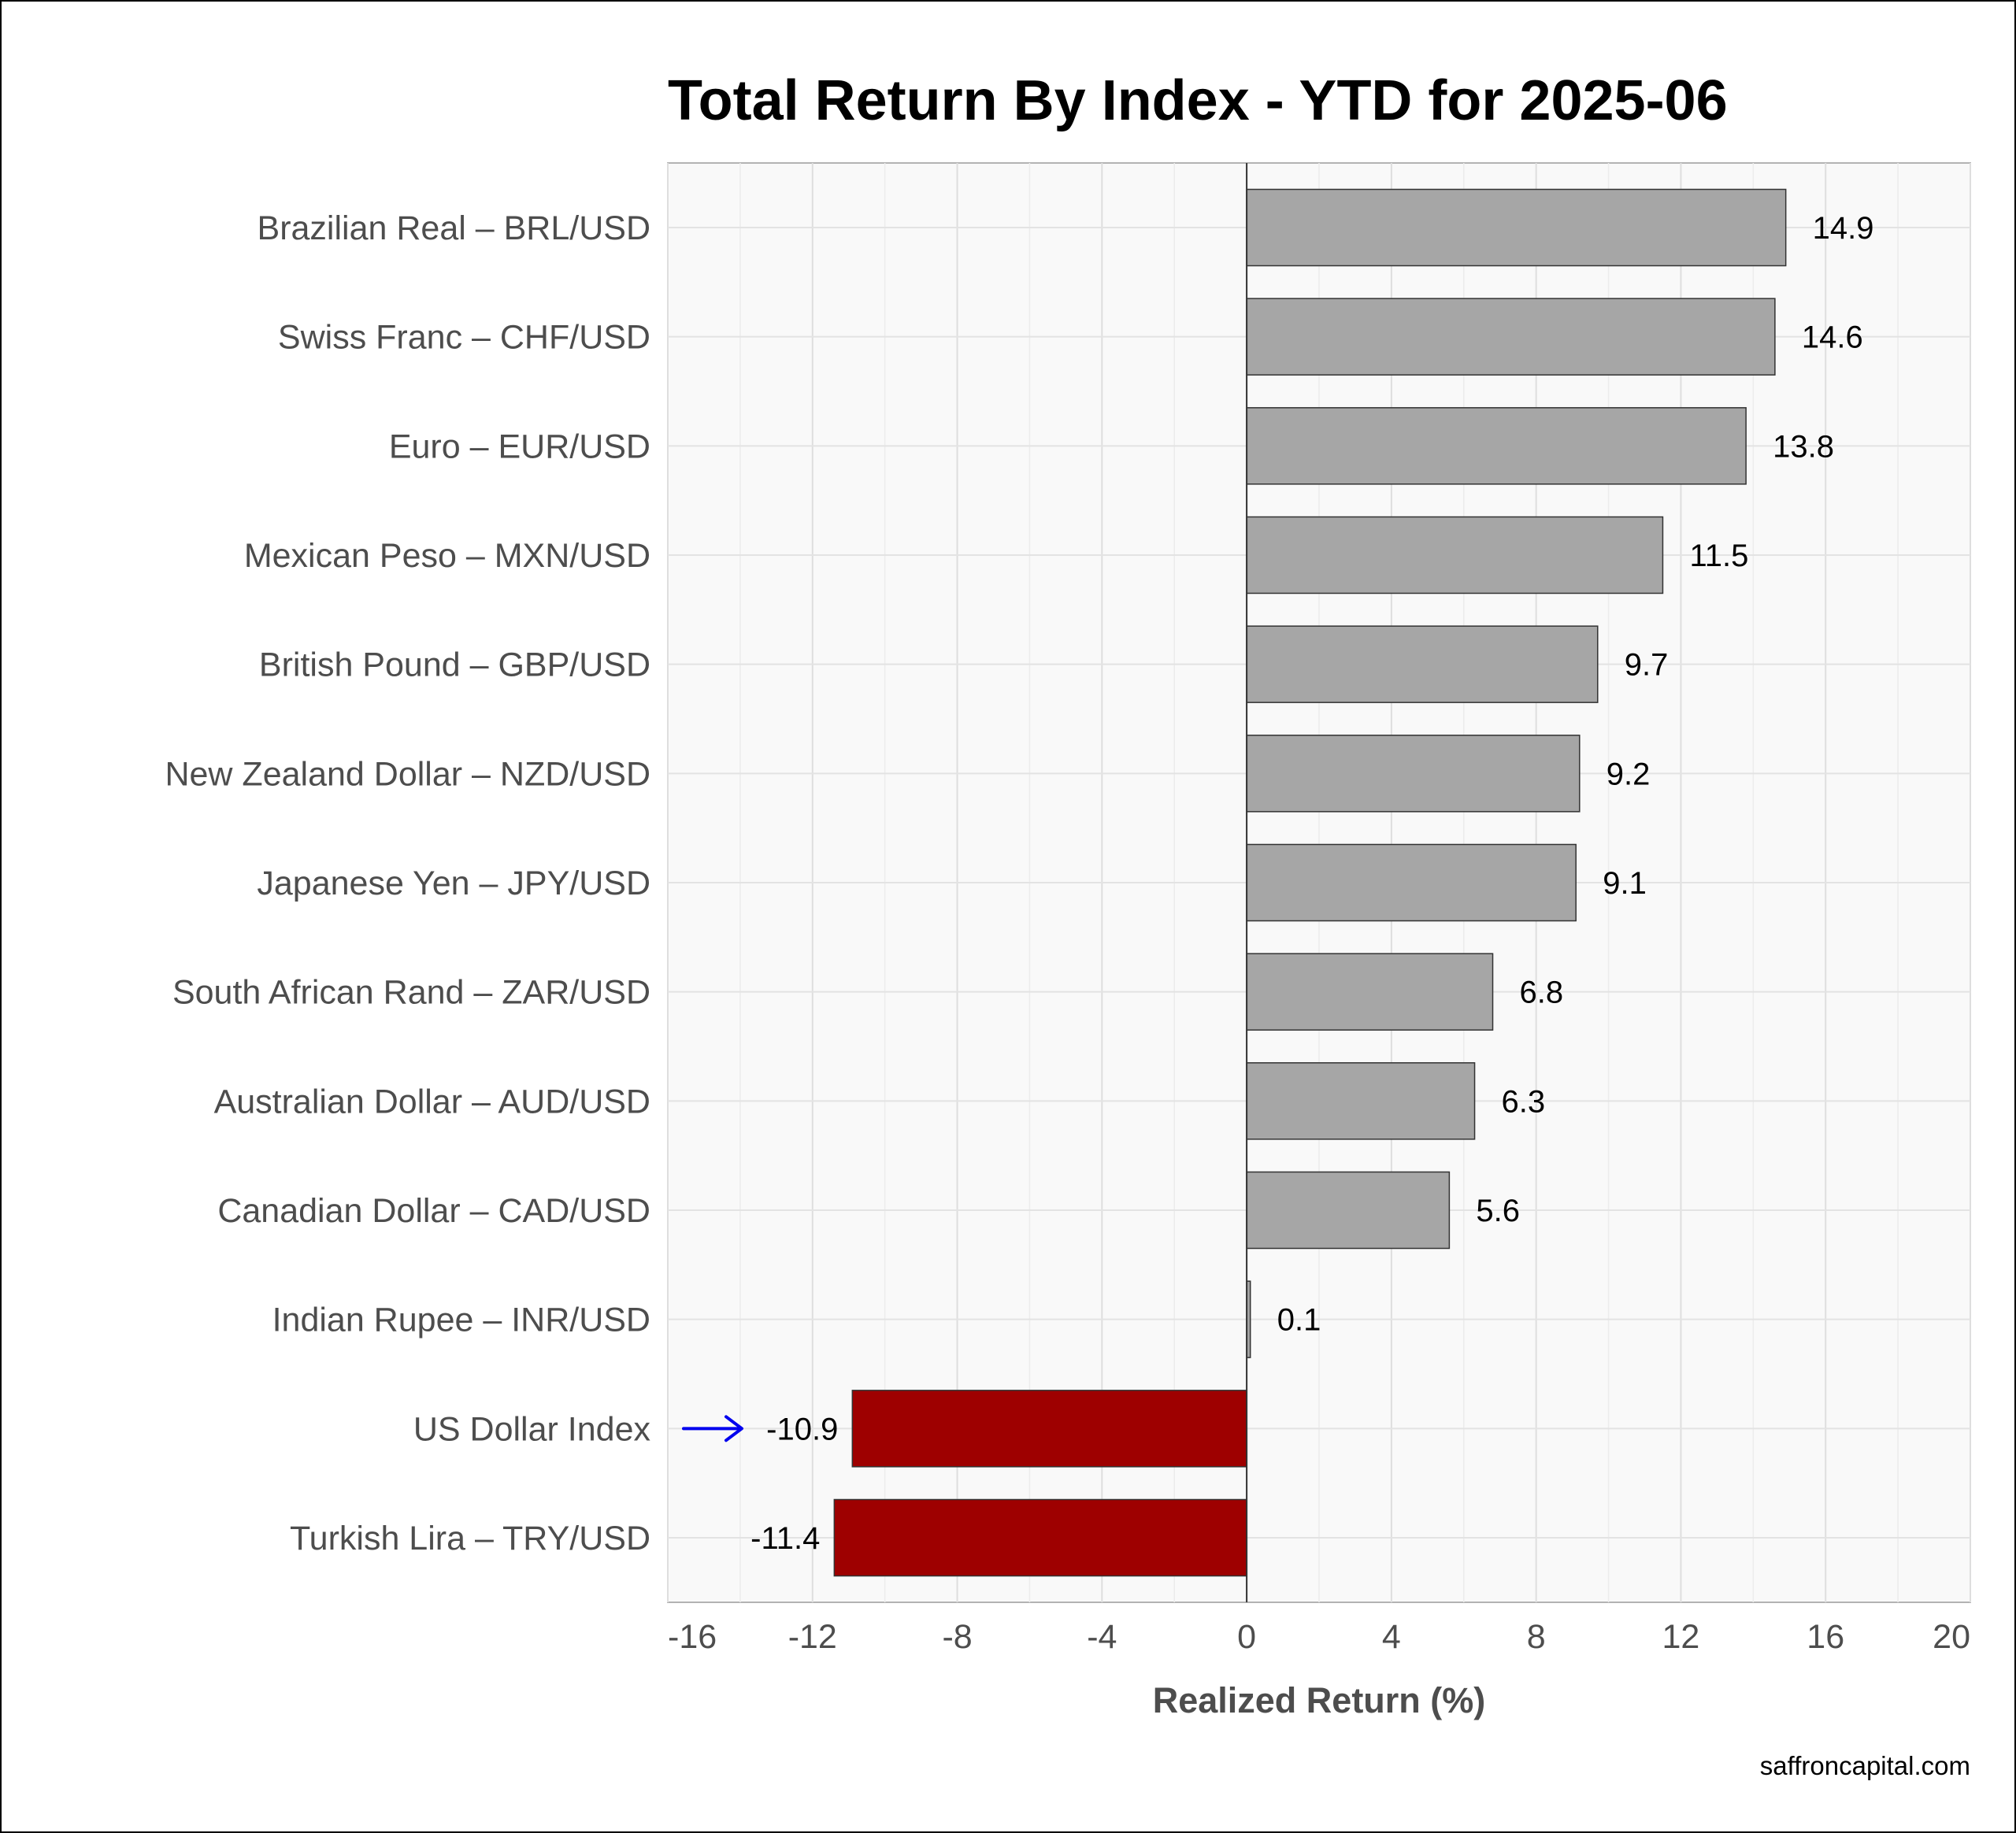 Image resolution: width=2016 pixels, height=1833 pixels. What do you see at coordinates (432, 1101) in the screenshot?
I see `category-label: Australian Dollar – AUD/USD` at bounding box center [432, 1101].